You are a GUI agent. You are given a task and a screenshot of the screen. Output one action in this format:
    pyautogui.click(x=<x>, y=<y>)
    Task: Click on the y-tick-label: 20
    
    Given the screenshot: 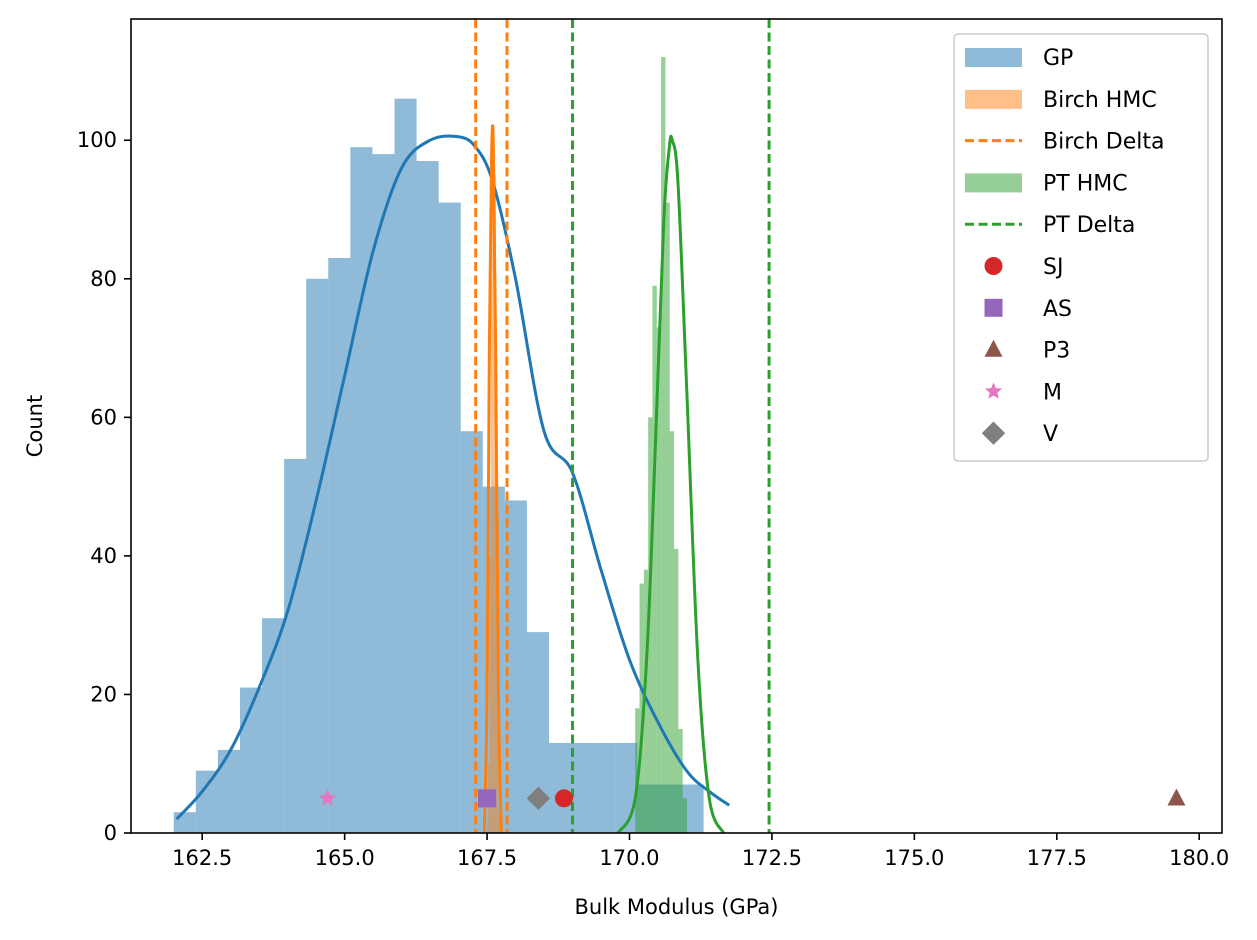 What is the action you would take?
    pyautogui.click(x=103, y=694)
    